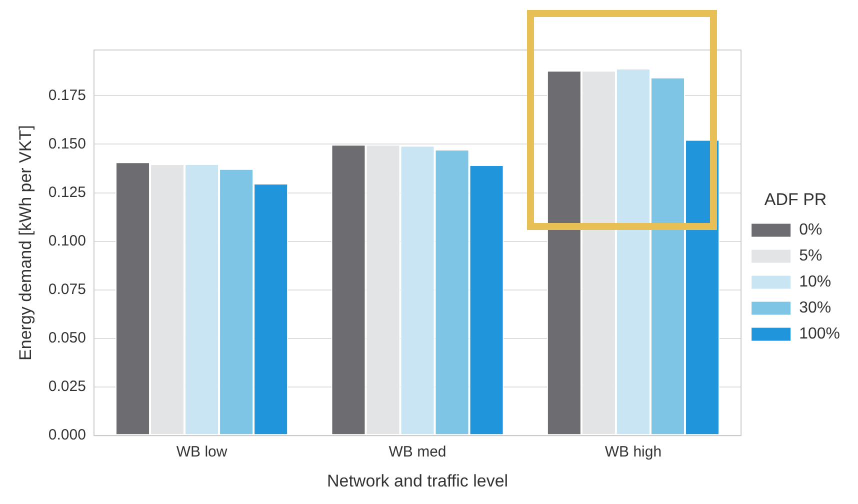 This screenshot has width=858, height=504. What do you see at coordinates (819, 334) in the screenshot?
I see `legend-label: 100%` at bounding box center [819, 334].